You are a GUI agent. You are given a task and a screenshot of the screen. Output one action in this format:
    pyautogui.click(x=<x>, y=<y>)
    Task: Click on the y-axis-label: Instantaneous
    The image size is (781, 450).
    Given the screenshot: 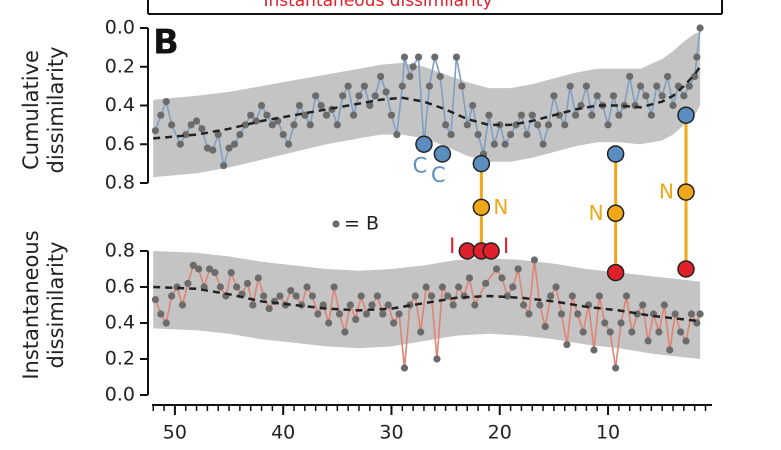 What is the action you would take?
    pyautogui.click(x=31, y=304)
    